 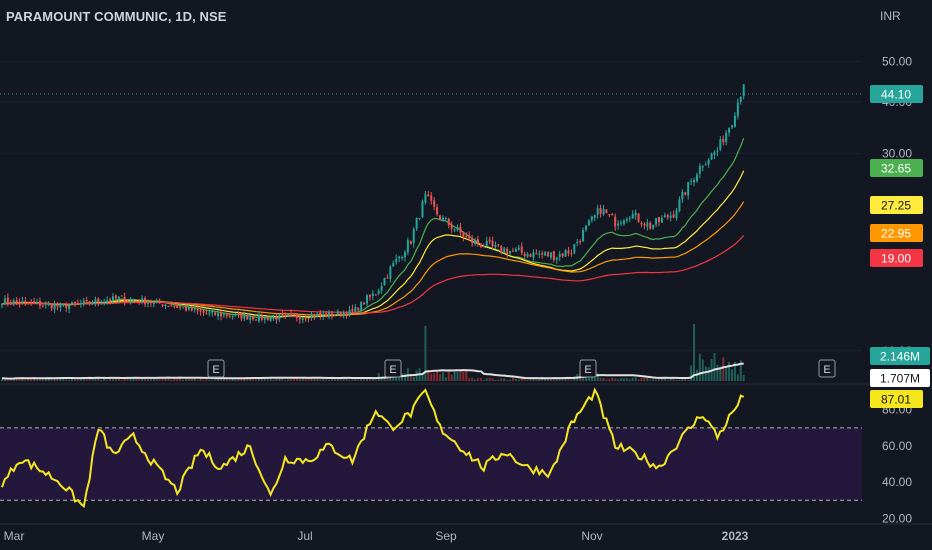 What do you see at coordinates (14, 536) in the screenshot?
I see `time-tick-label: Mar` at bounding box center [14, 536].